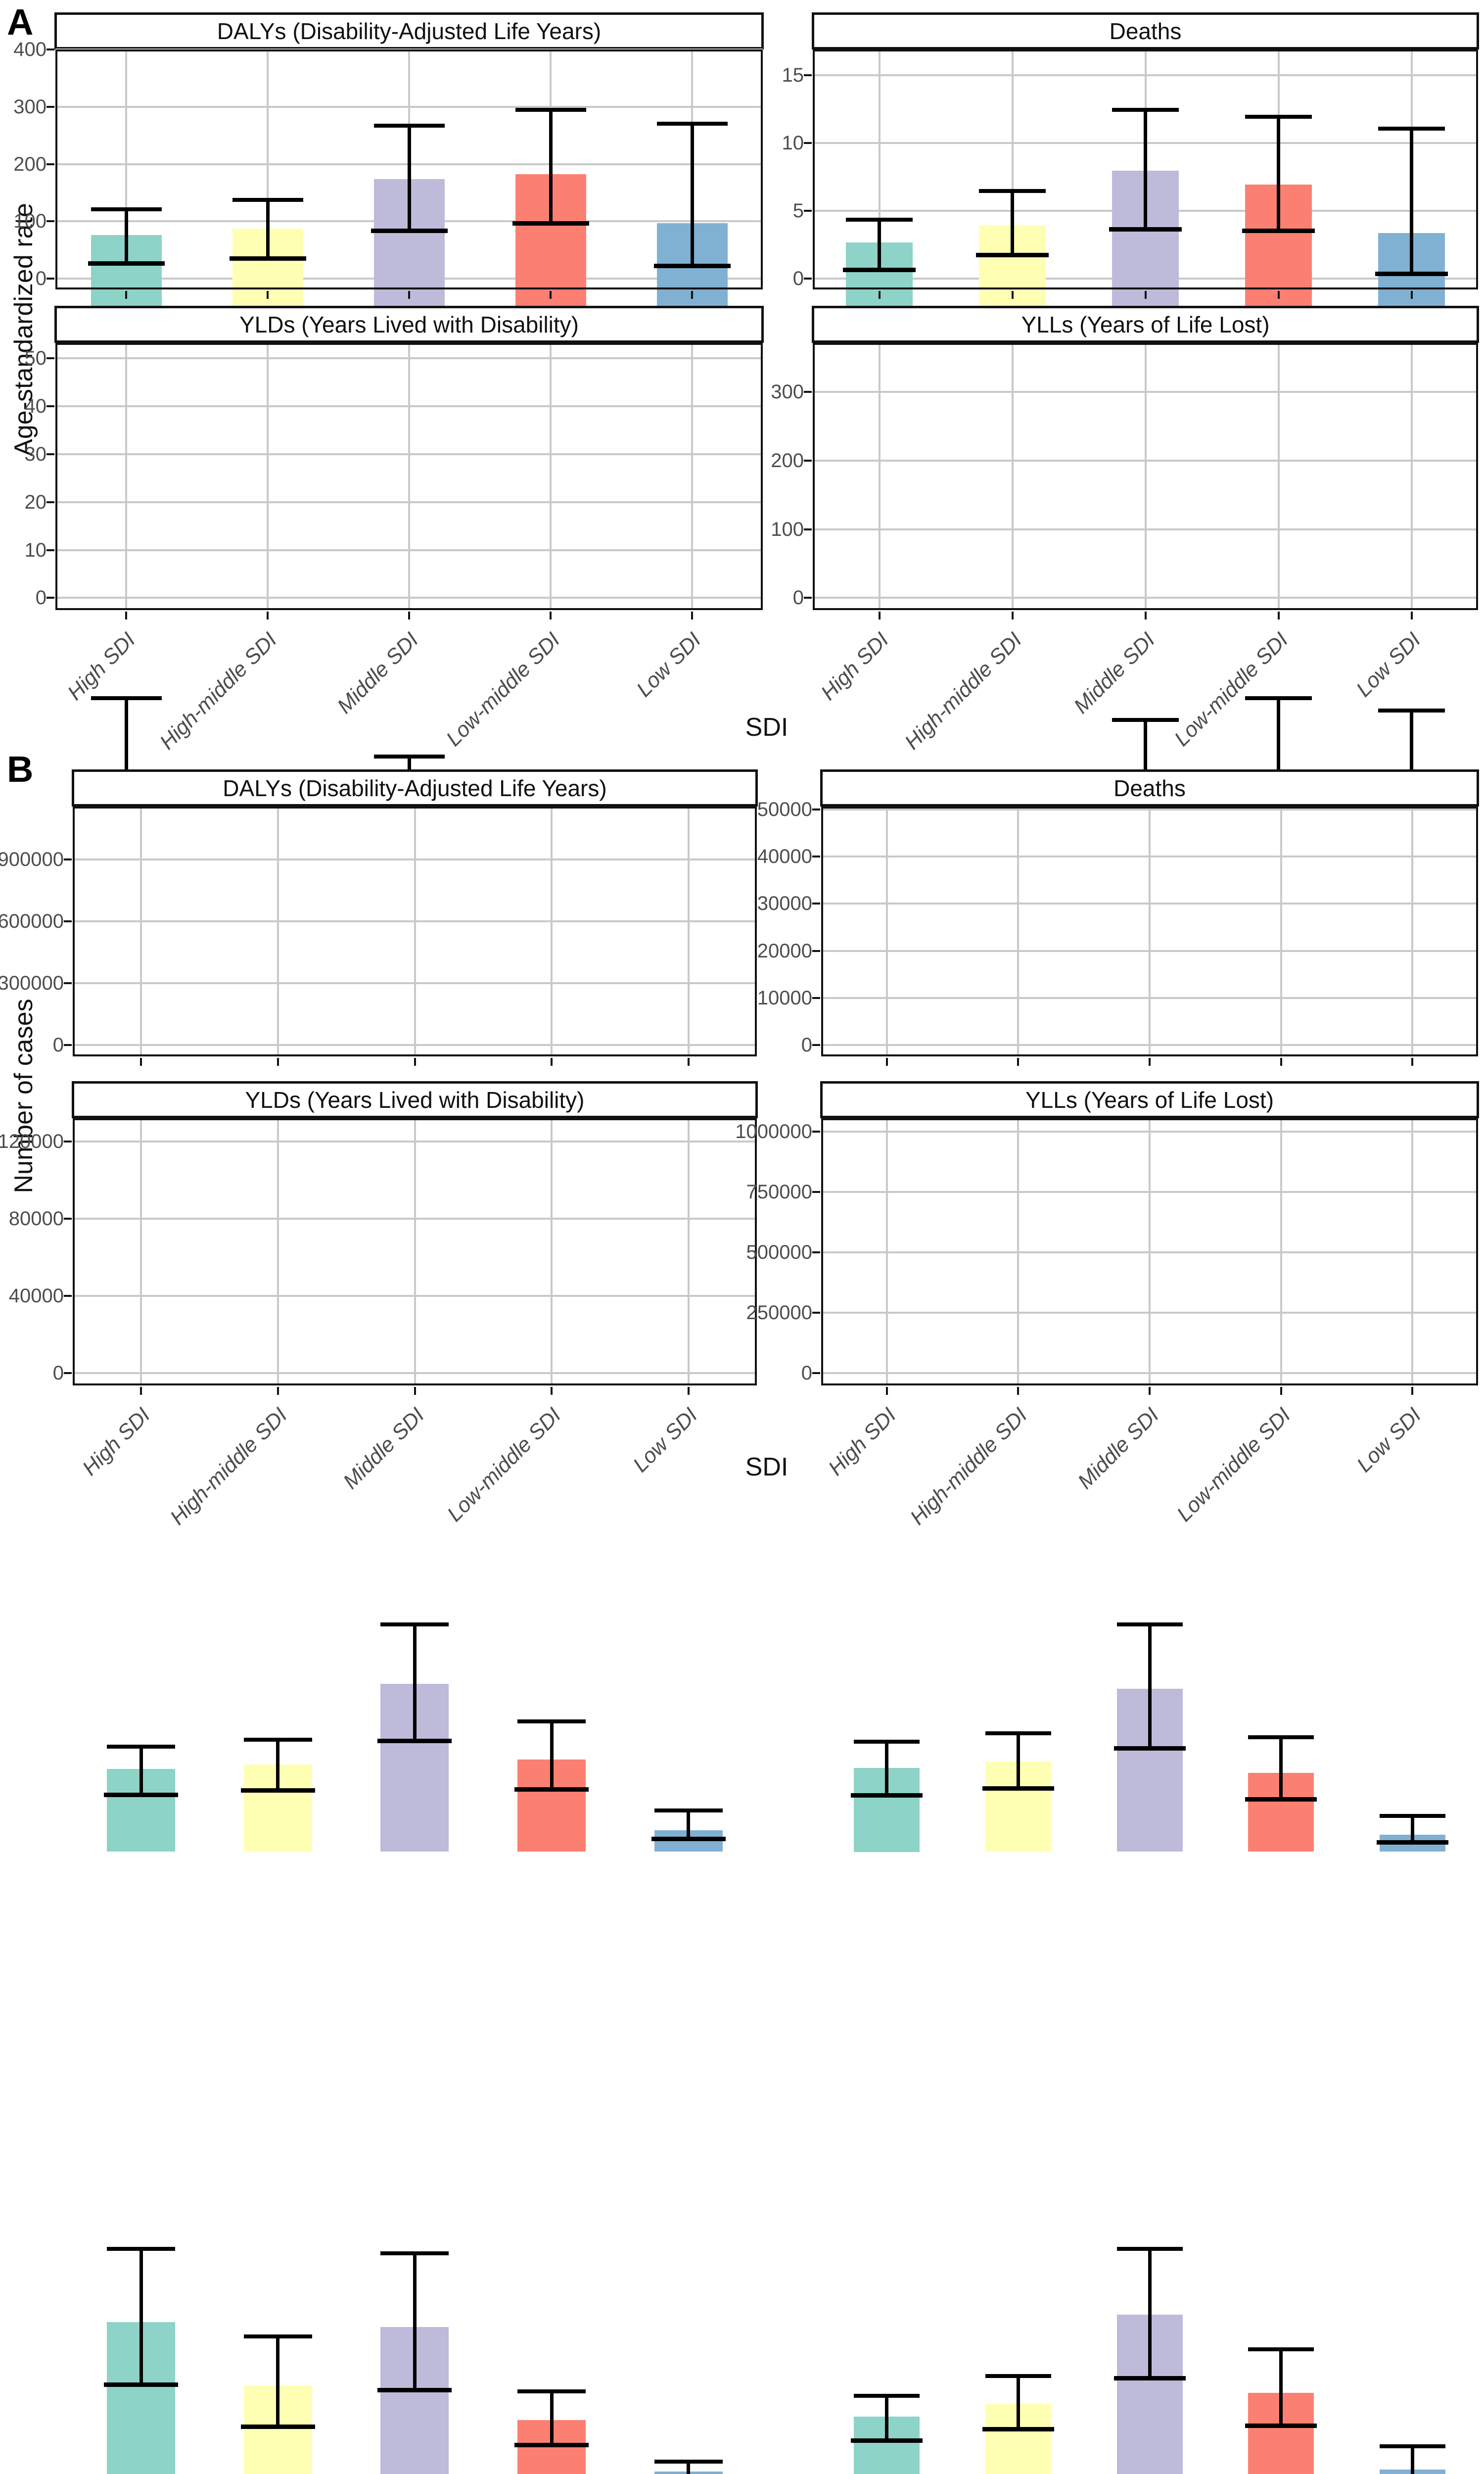 Image resolution: width=1484 pixels, height=2474 pixels. What do you see at coordinates (415, 788) in the screenshot?
I see `facet-strip: DALYs (Disability-Adjusted Life Years)` at bounding box center [415, 788].